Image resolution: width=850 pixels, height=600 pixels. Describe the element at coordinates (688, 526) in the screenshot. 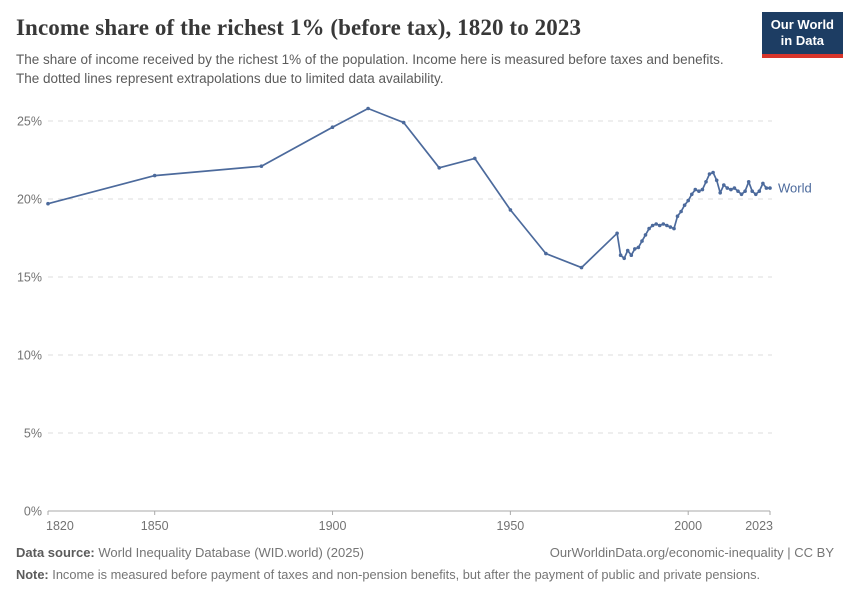

I see `x-axis-tick-label: 2000` at that location.